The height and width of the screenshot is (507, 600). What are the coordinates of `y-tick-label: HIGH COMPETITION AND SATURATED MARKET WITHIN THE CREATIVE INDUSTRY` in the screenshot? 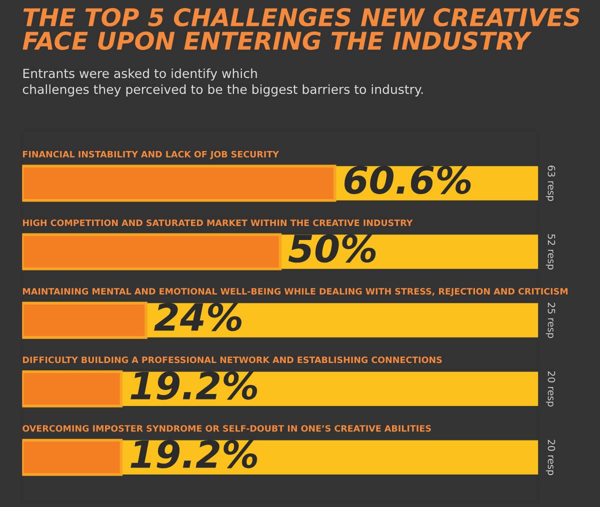 It's located at (218, 222).